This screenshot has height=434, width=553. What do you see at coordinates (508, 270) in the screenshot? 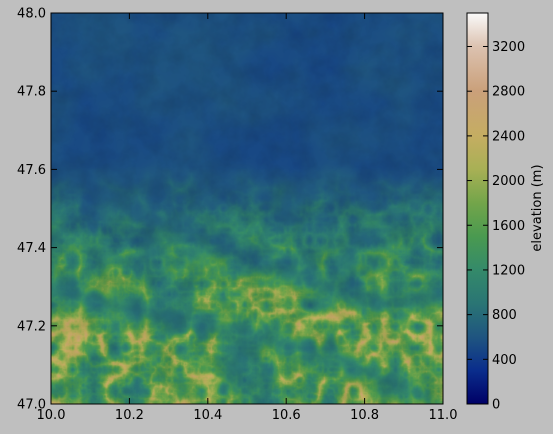
I see `colorbar-tick-label: 1200` at bounding box center [508, 270].